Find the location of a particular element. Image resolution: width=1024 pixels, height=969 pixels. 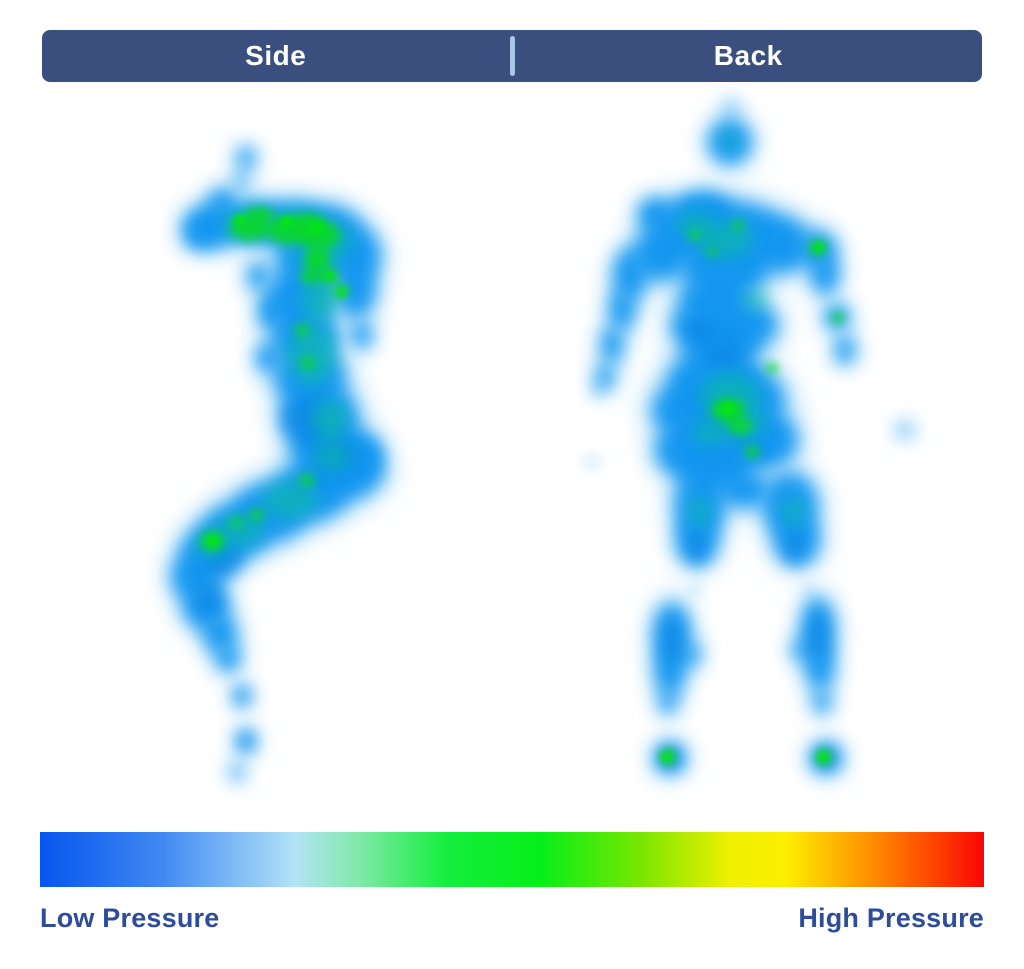

tab-side: Side is located at coordinates (276, 55).